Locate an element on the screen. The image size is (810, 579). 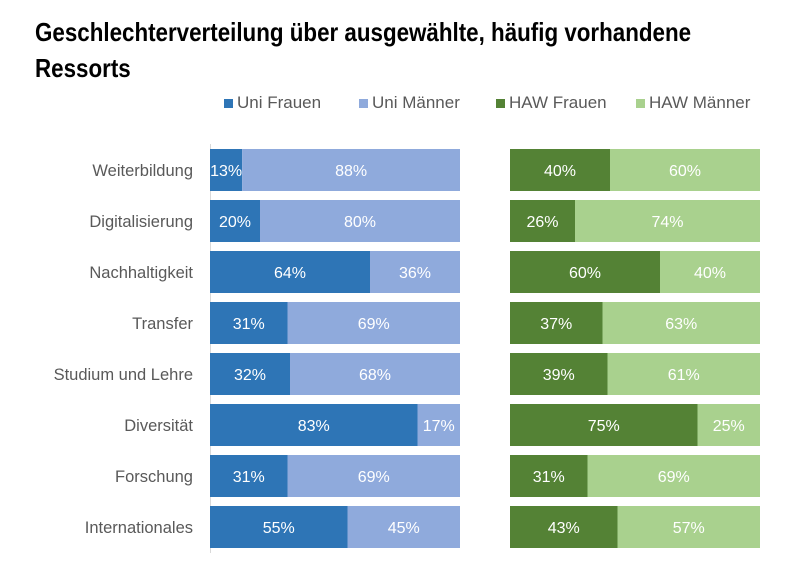
data-label: 37% is located at coordinates (556, 324).